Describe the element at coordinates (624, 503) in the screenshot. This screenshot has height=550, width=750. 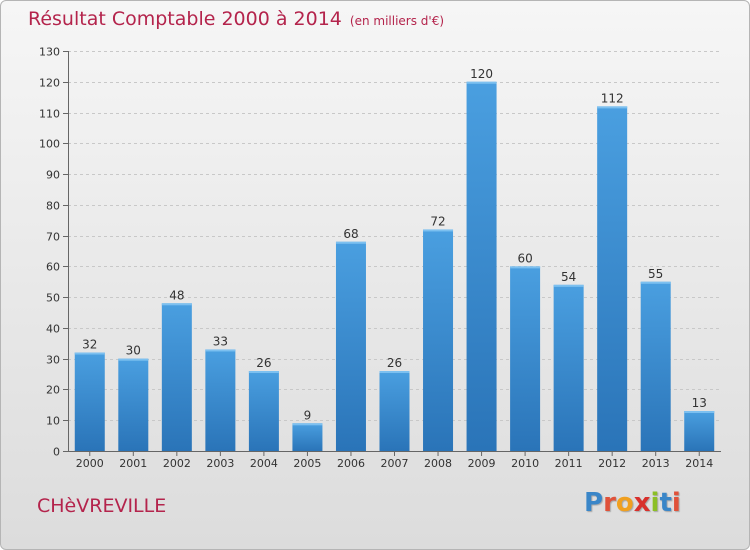
I see `logo-letter: o` at that location.